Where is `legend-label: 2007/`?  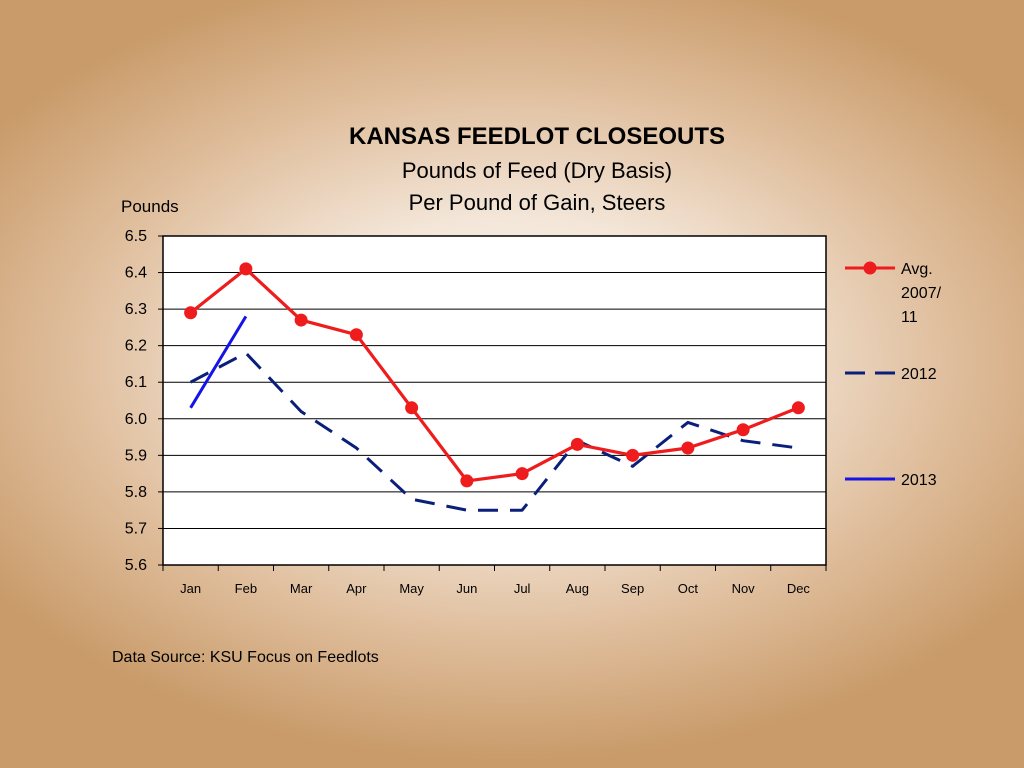 legend-label: 2007/ is located at coordinates (921, 293).